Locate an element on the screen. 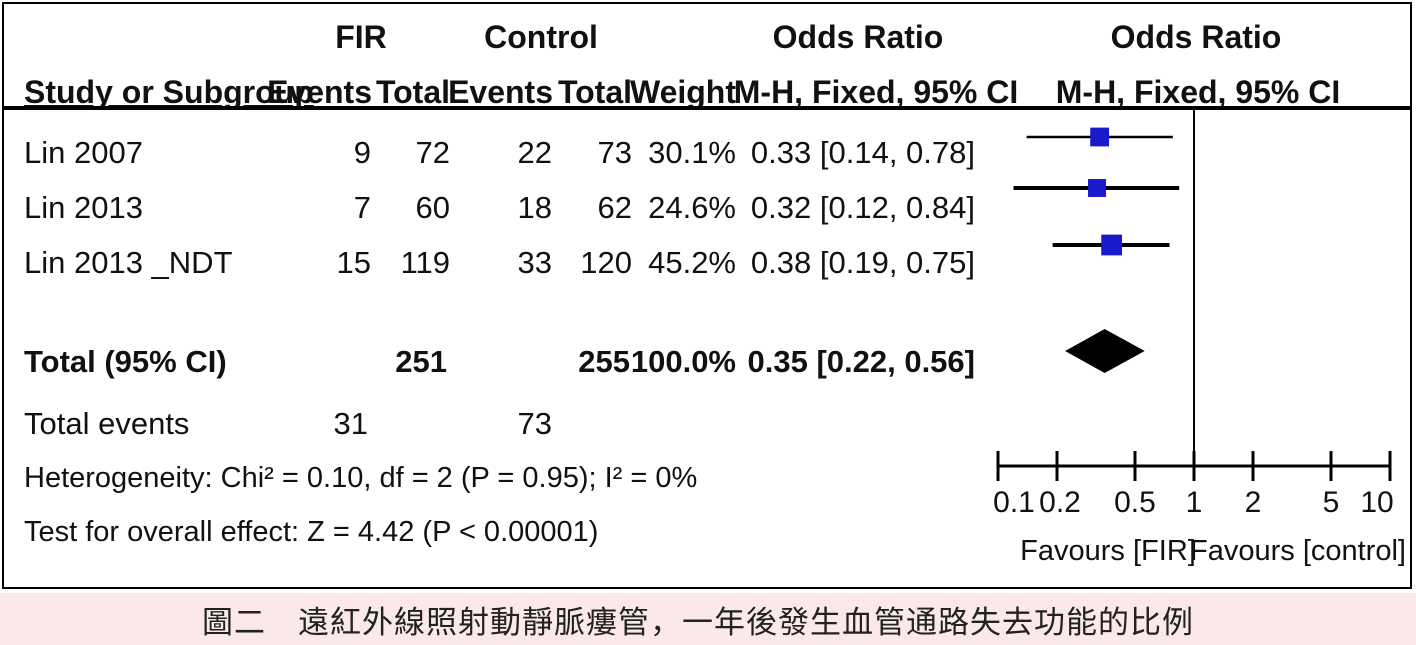 Image resolution: width=1416 pixels, height=645 pixels. x-tick-label: 2 is located at coordinates (1253, 502).